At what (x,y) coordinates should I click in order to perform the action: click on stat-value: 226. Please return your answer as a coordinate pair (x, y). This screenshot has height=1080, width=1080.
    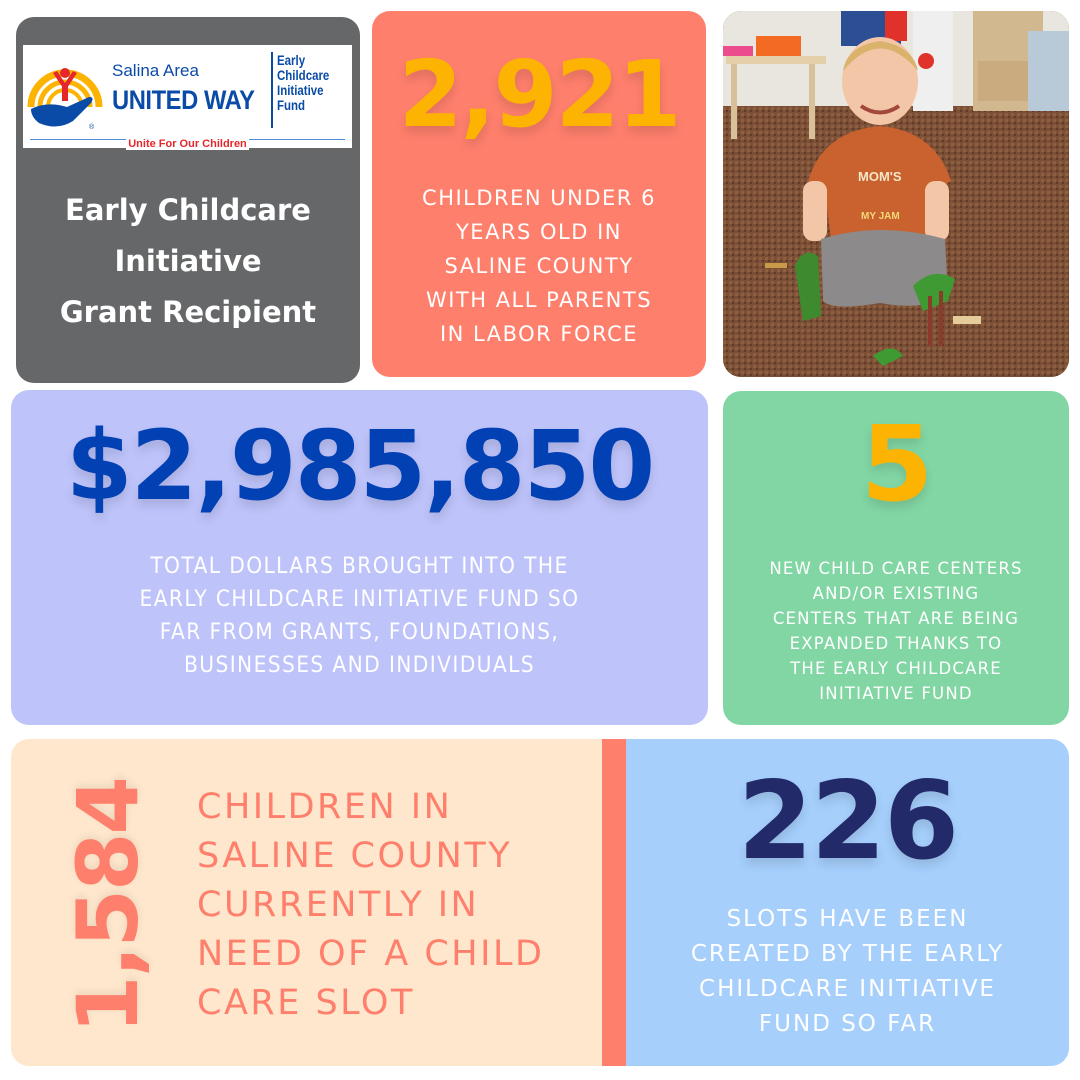
    Looking at the image, I should click on (848, 821).